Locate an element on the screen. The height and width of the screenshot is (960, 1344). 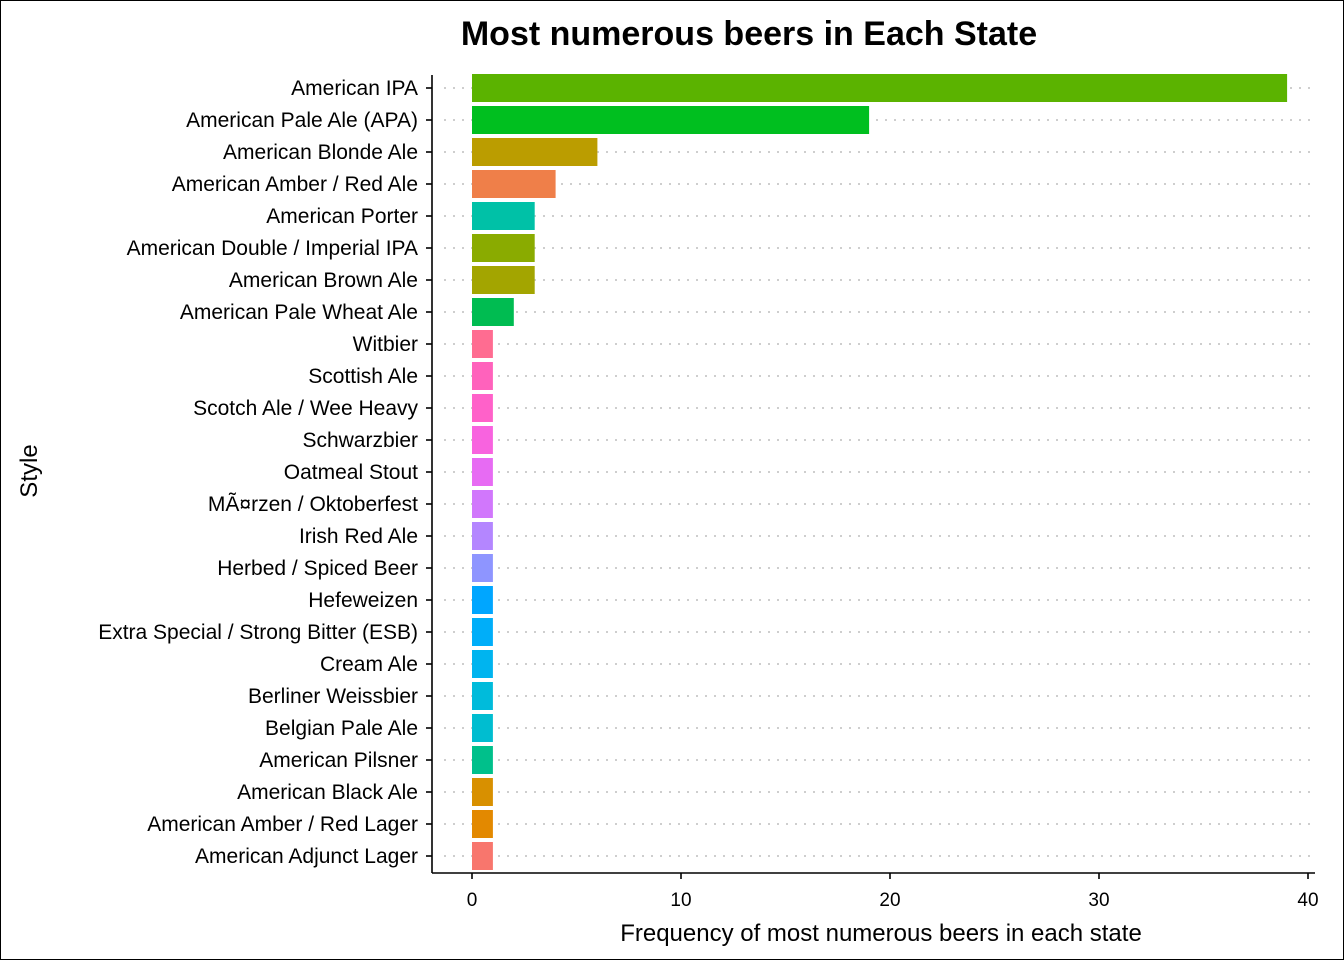
y-tick-label: American Adjunct Lager is located at coordinates (306, 856).